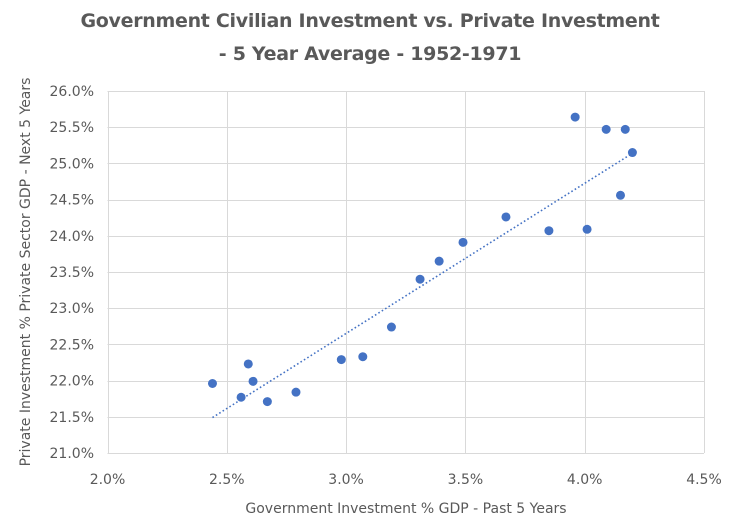 Image resolution: width=740 pixels, height=531 pixels. Describe the element at coordinates (72, 309) in the screenshot. I see `y-tick-label: 23.0%` at that location.